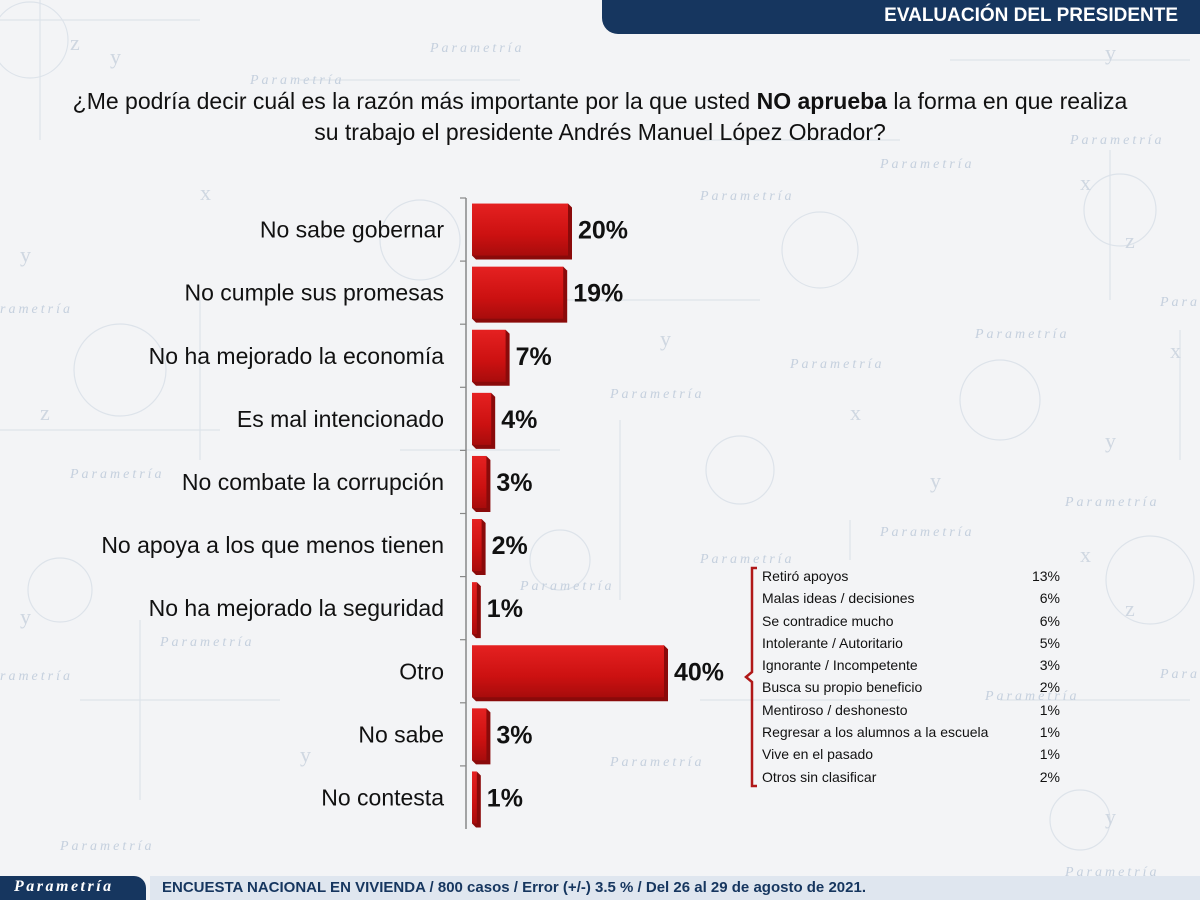 The width and height of the screenshot is (1200, 900). I want to click on category-label: No combate la corrupción, so click(313, 482).